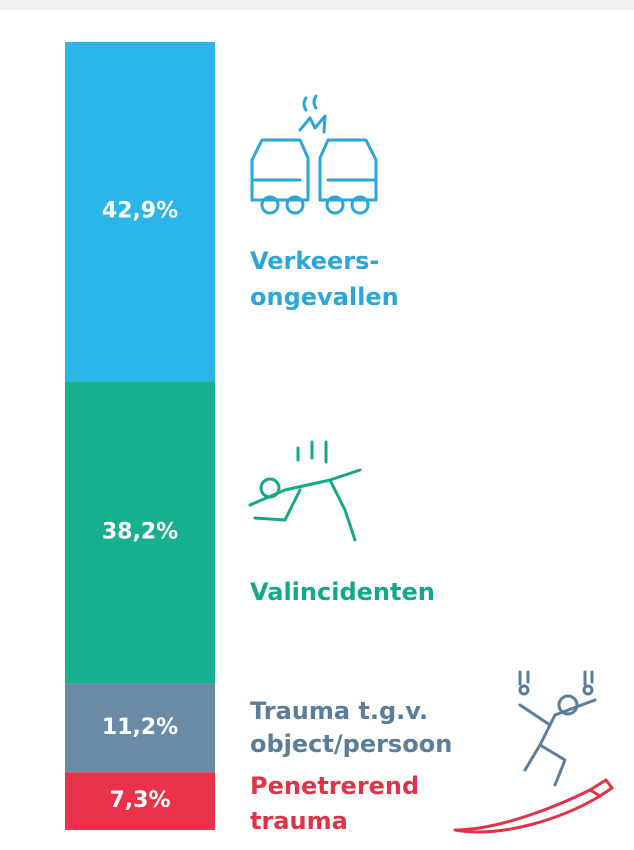 The height and width of the screenshot is (850, 634). What do you see at coordinates (314, 261) in the screenshot?
I see `category-label: Verkeers-` at bounding box center [314, 261].